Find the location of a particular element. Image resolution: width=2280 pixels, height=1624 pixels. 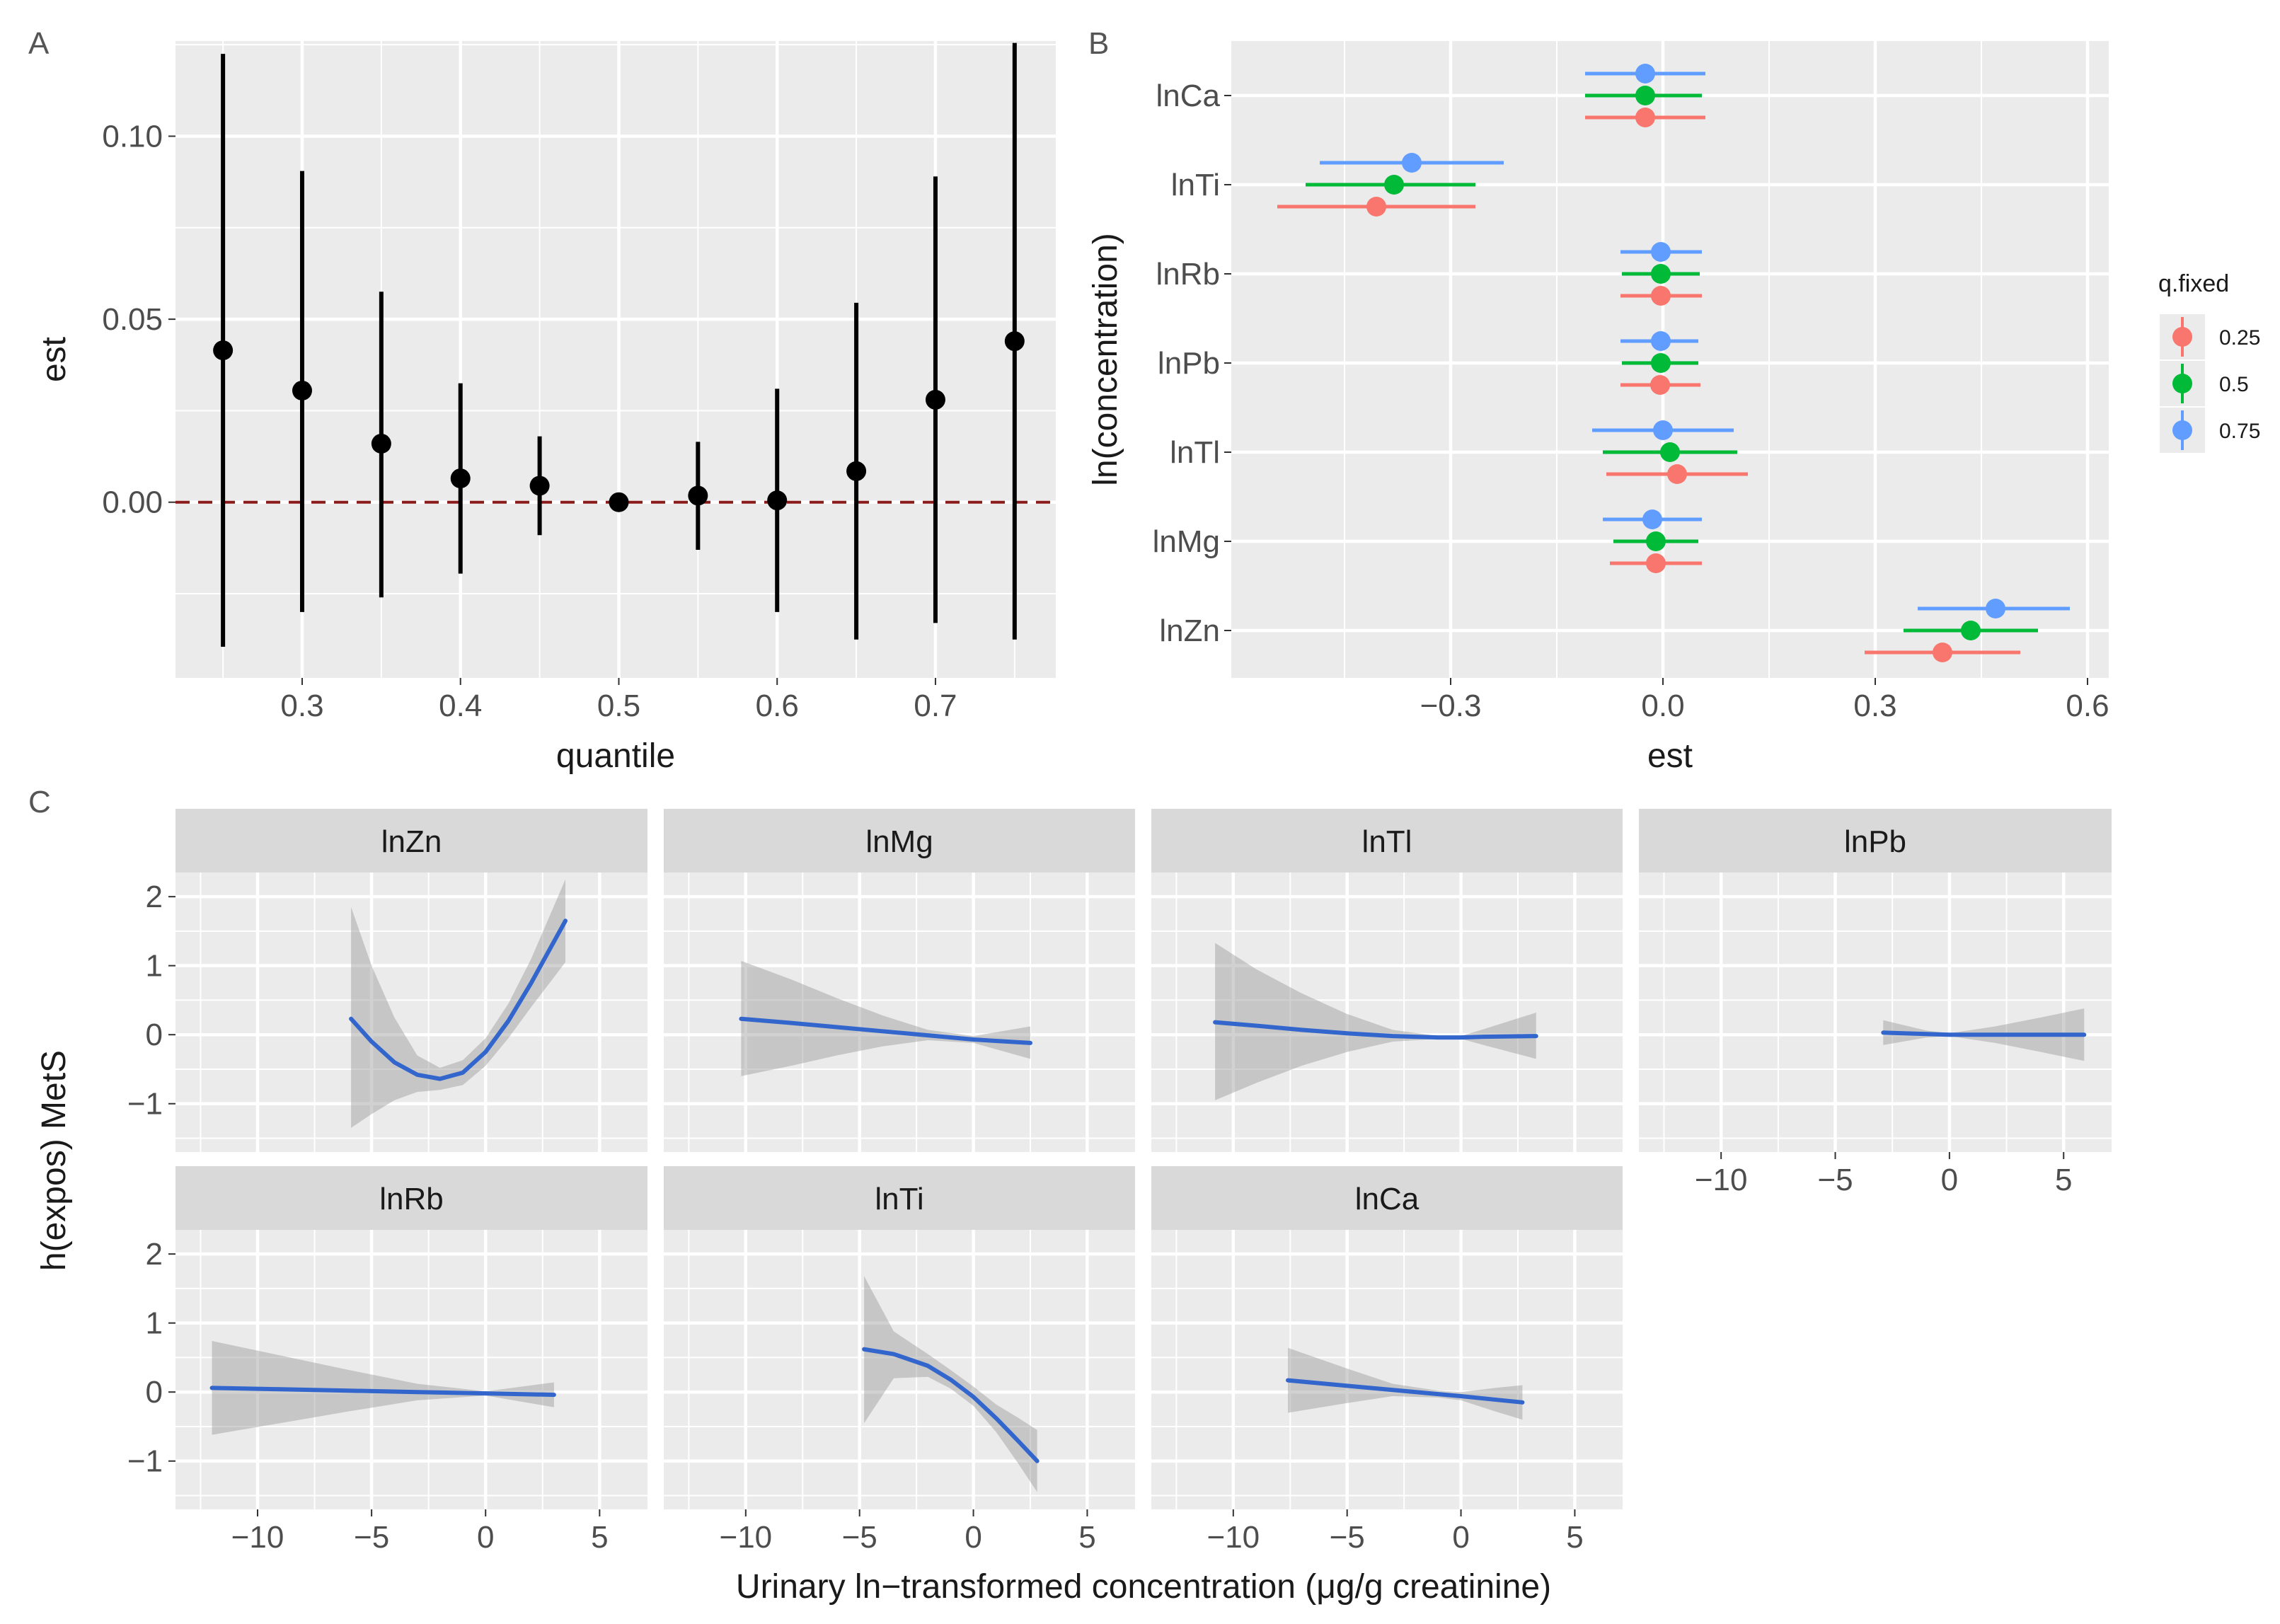

facet-lnTl: lnTl is located at coordinates (1387, 980).